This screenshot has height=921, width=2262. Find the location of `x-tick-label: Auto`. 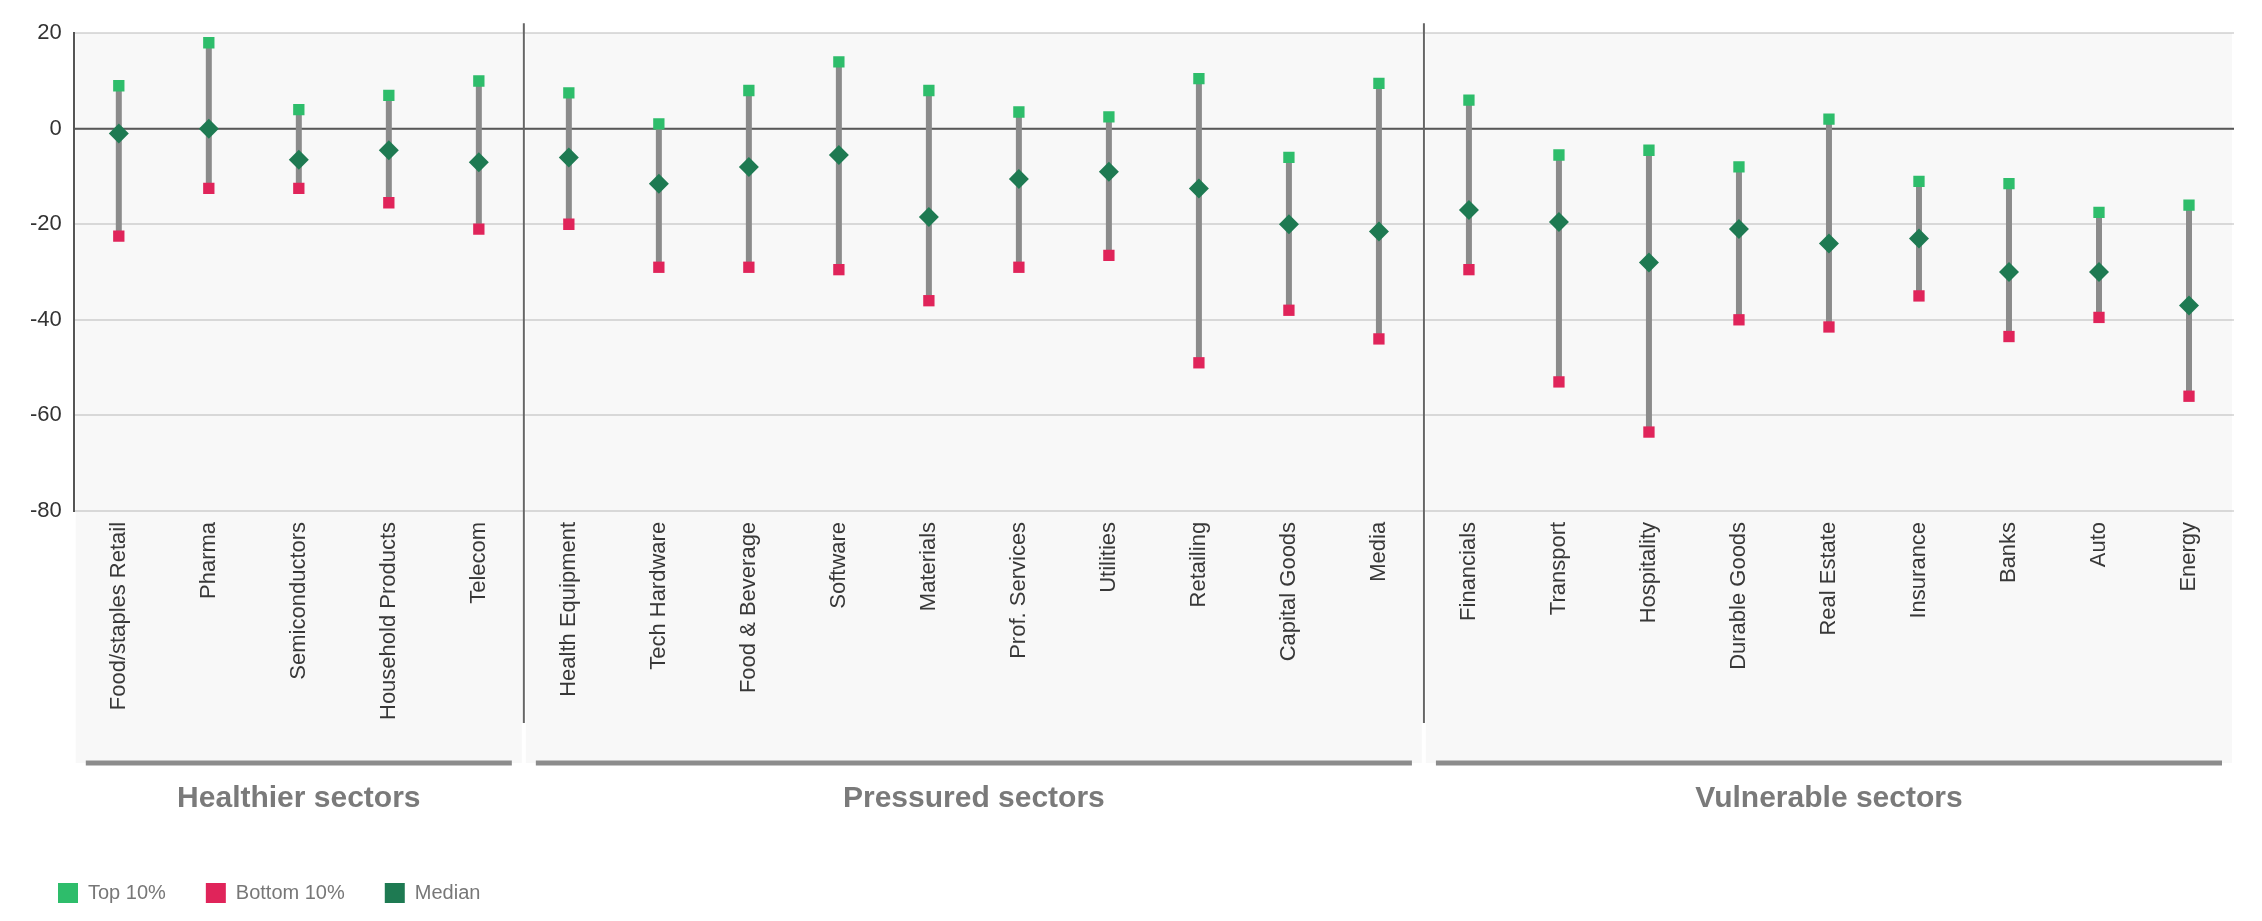

x-tick-label: Auto is located at coordinates (2098, 544).